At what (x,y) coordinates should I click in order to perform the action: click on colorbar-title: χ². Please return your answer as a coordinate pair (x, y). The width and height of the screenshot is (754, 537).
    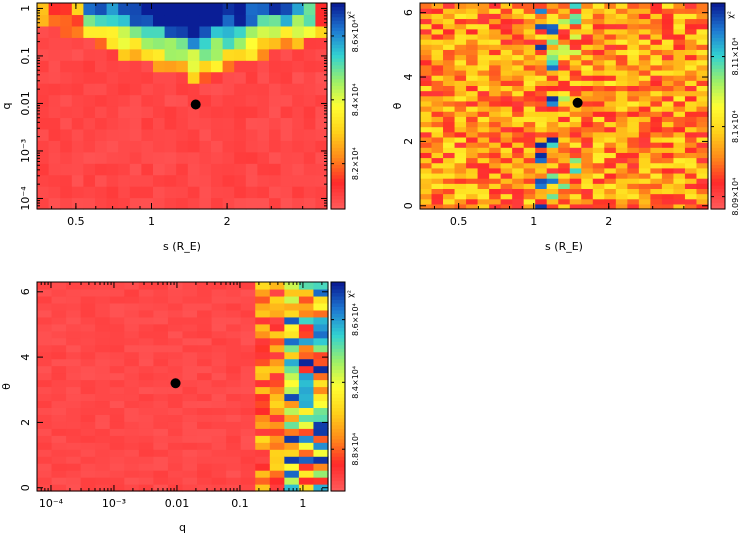
    Looking at the image, I should click on (730, 15).